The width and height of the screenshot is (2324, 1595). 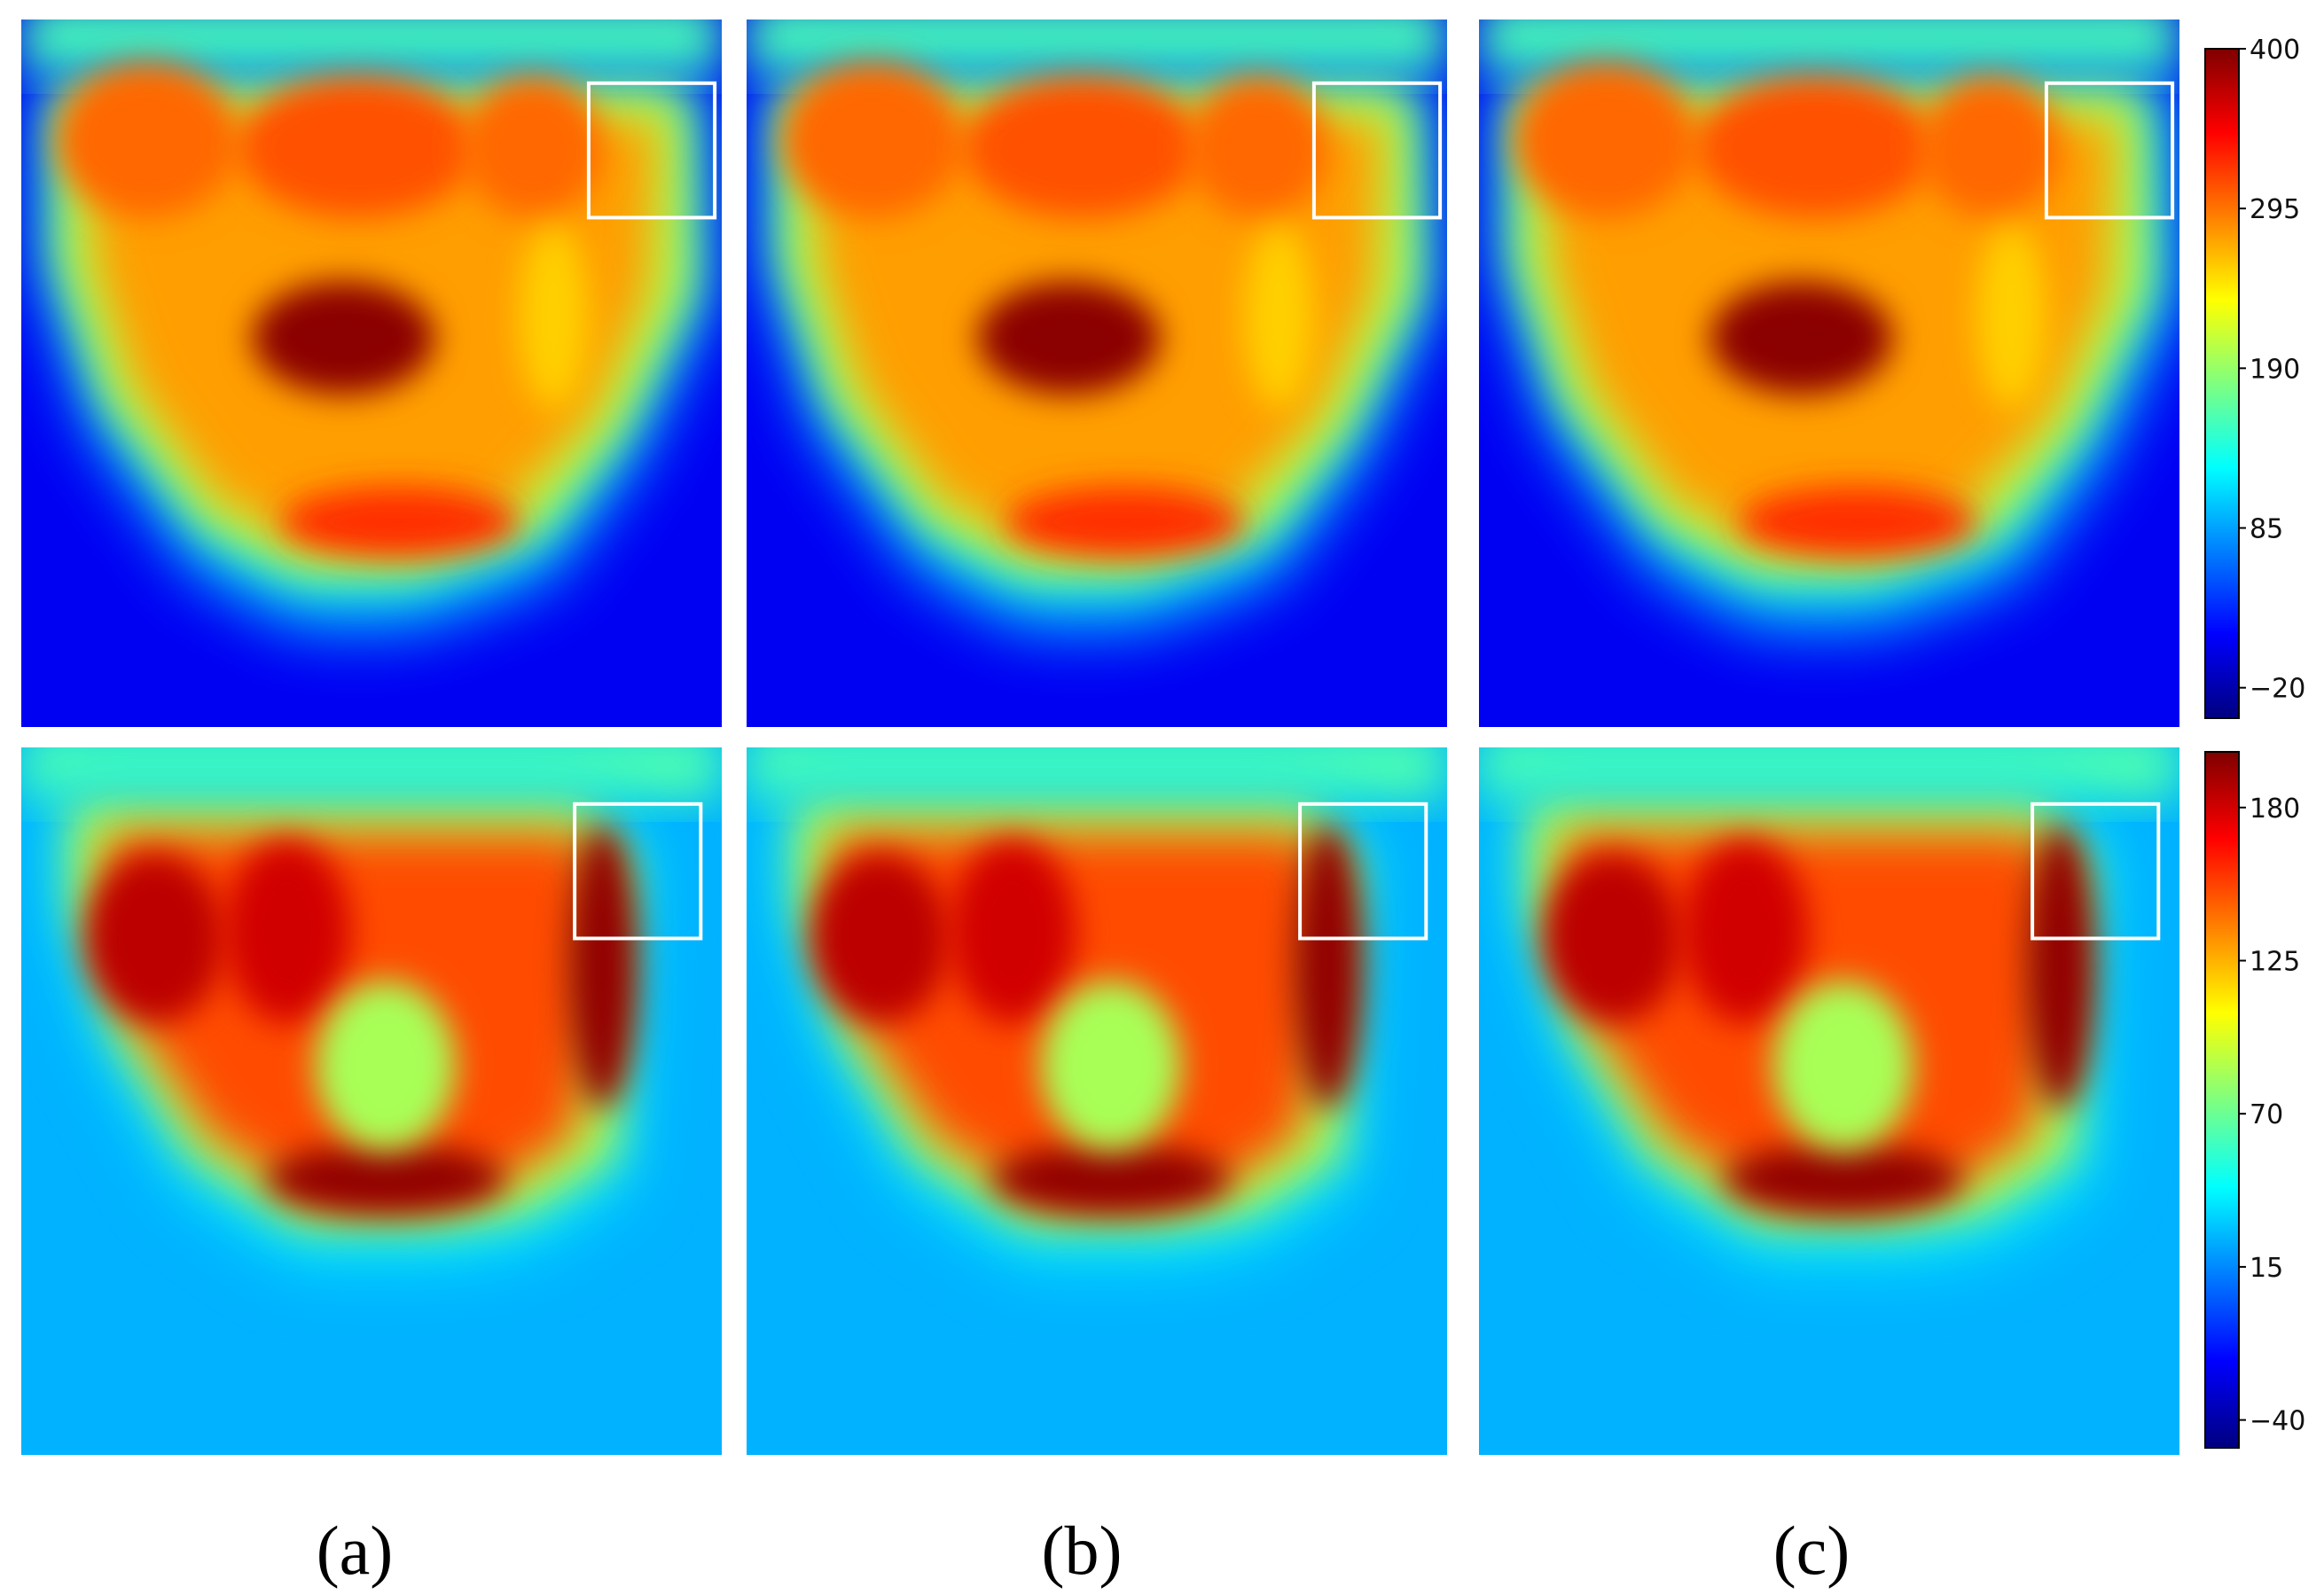 I want to click on colorbar-bottom: 180 125 70 15 −40, so click(x=2254, y=1100).